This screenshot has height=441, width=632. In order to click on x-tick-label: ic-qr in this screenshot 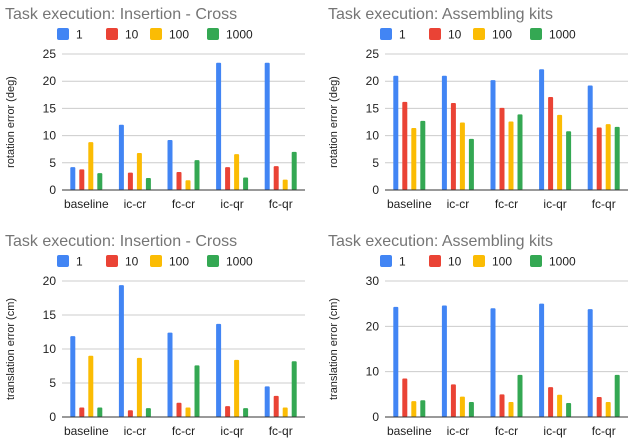, I will do `click(231, 204)`.